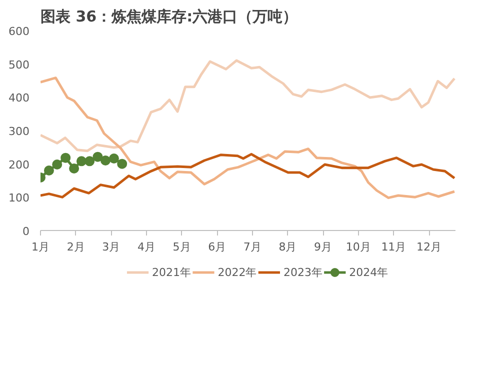  Describe the element at coordinates (111, 247) in the screenshot. I see `x-tick-label: 3月` at that location.